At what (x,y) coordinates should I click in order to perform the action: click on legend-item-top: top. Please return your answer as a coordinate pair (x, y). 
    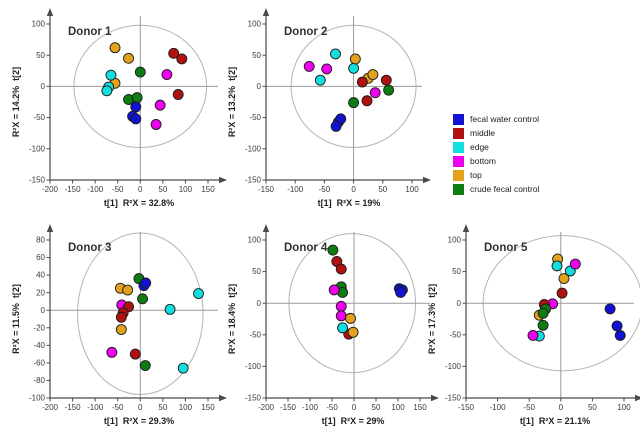
    Looking at the image, I should click on (496, 175).